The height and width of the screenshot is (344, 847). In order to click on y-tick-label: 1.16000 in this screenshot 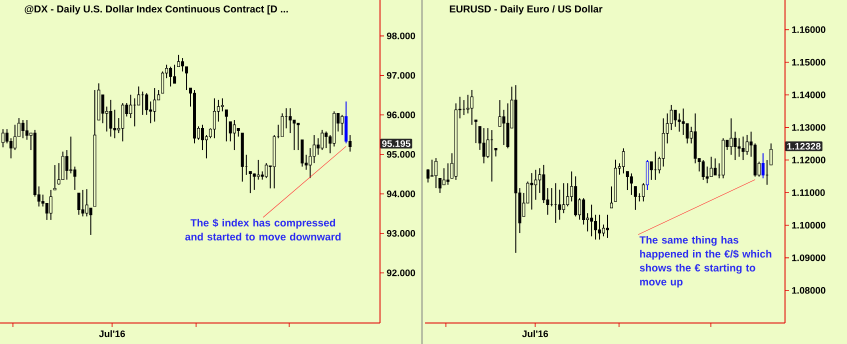, I will do `click(809, 30)`.